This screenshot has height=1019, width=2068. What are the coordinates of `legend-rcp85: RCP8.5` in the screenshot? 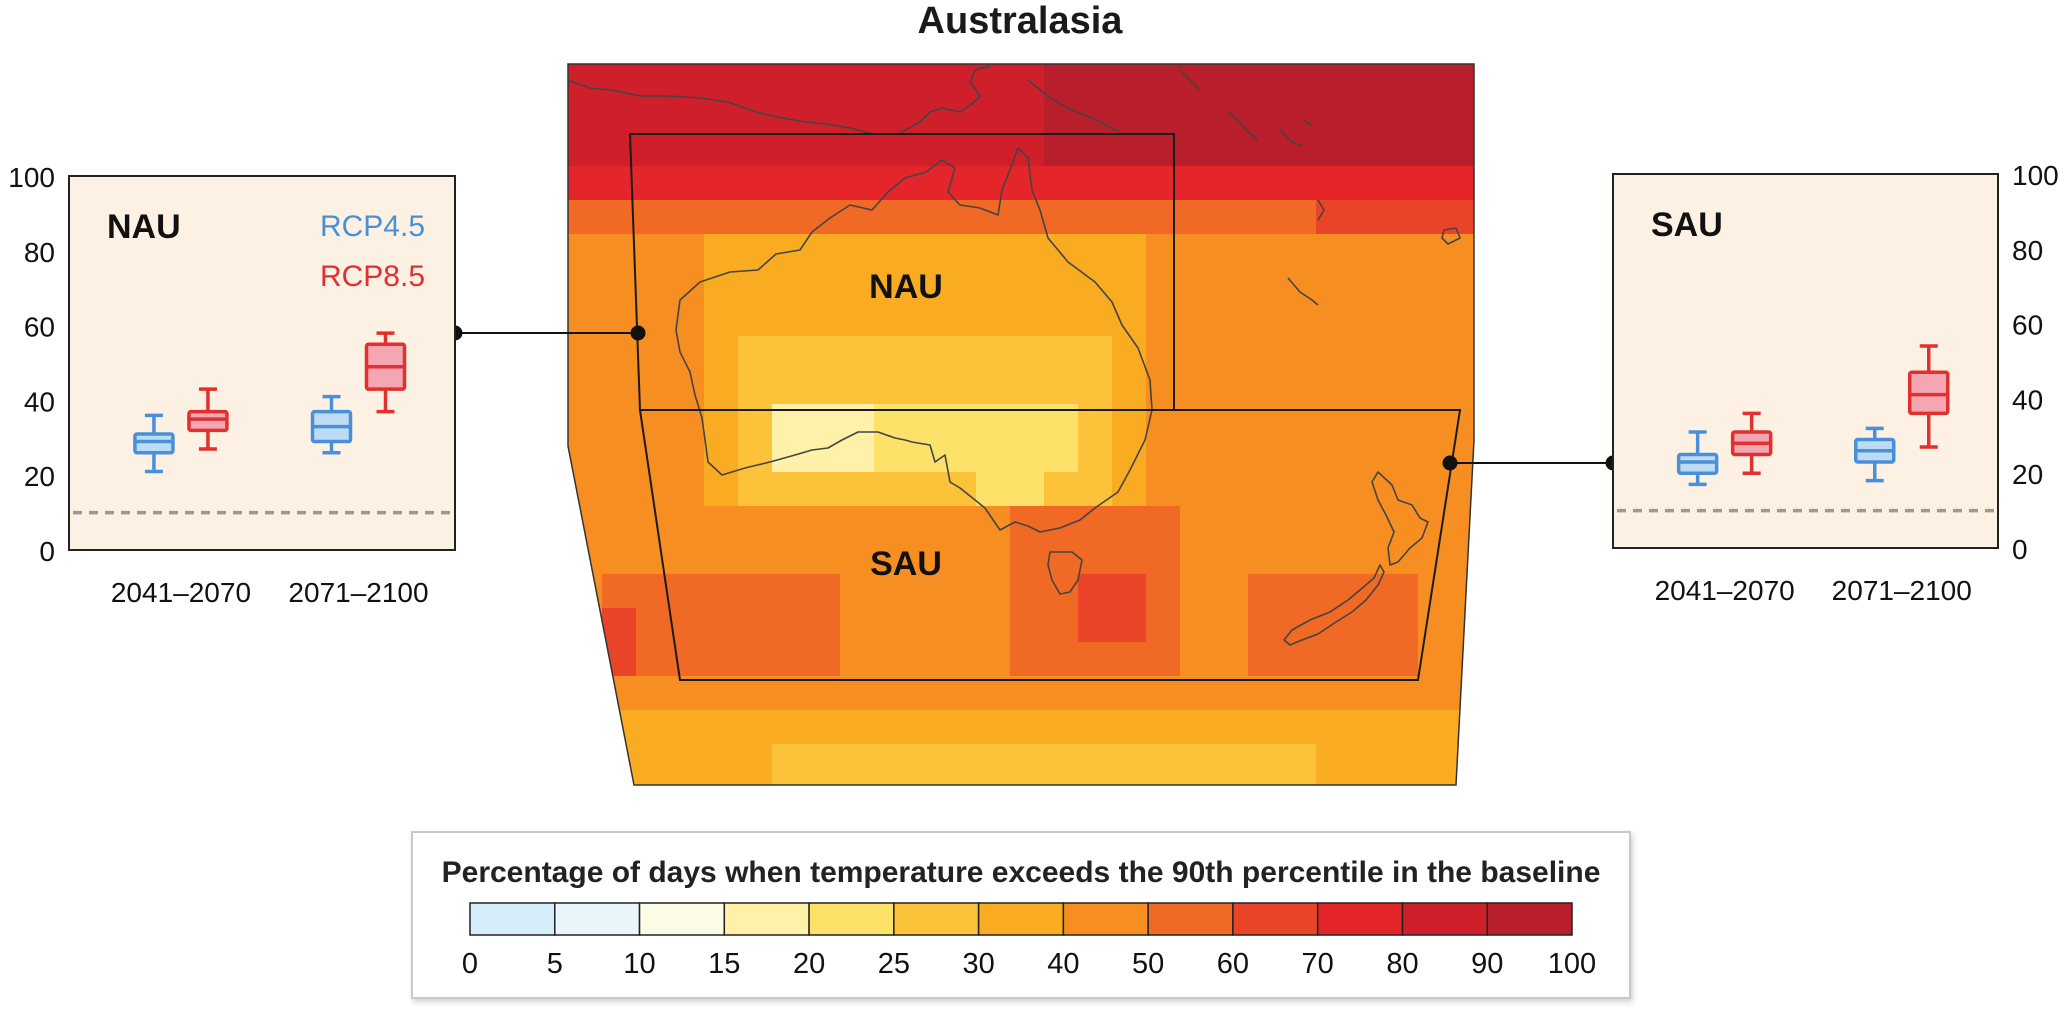 It's located at (372, 276).